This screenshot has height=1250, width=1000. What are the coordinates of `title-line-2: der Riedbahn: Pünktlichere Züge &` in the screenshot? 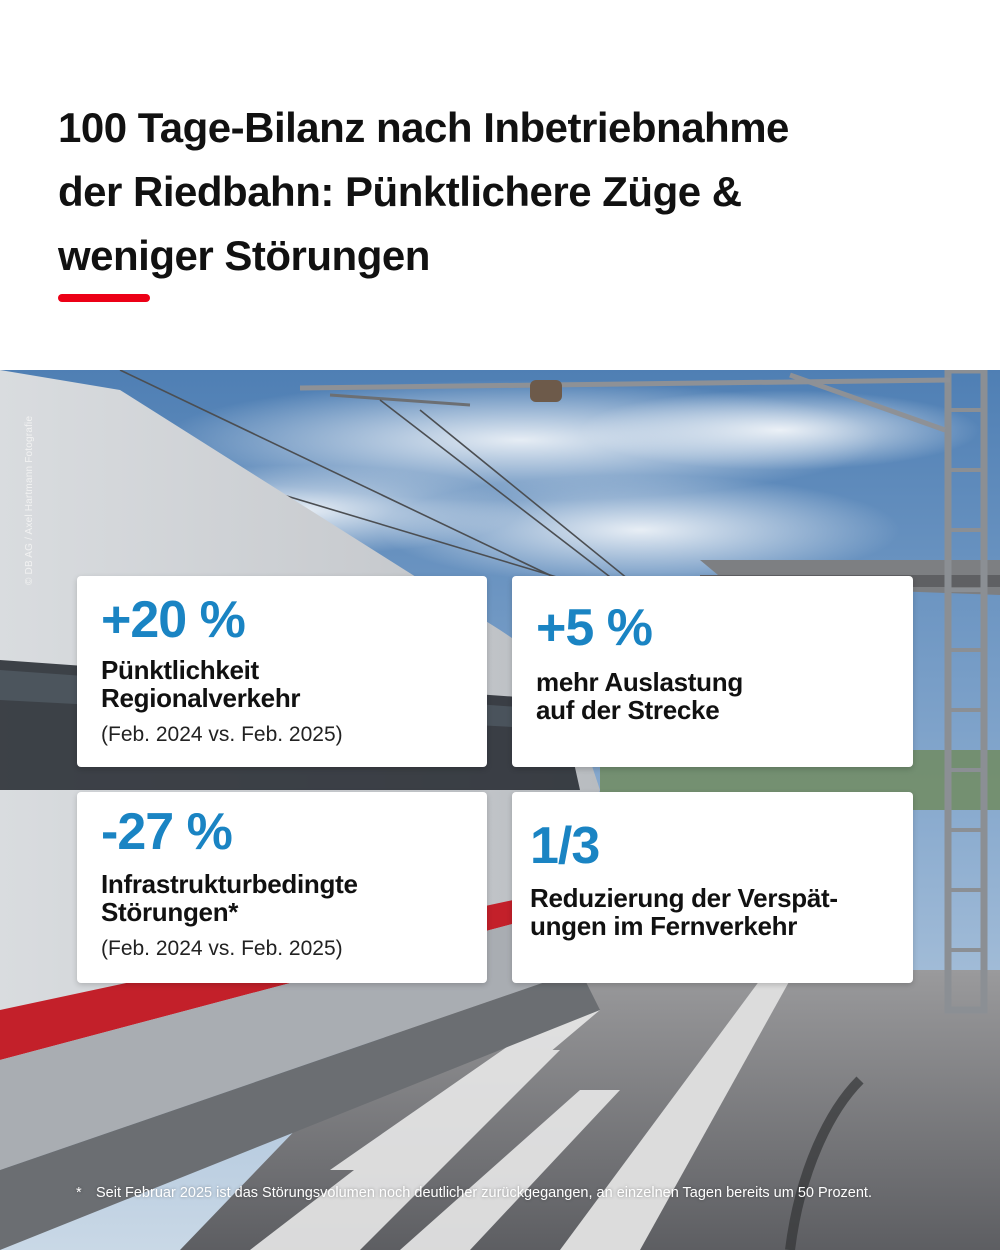 It's located at (400, 191).